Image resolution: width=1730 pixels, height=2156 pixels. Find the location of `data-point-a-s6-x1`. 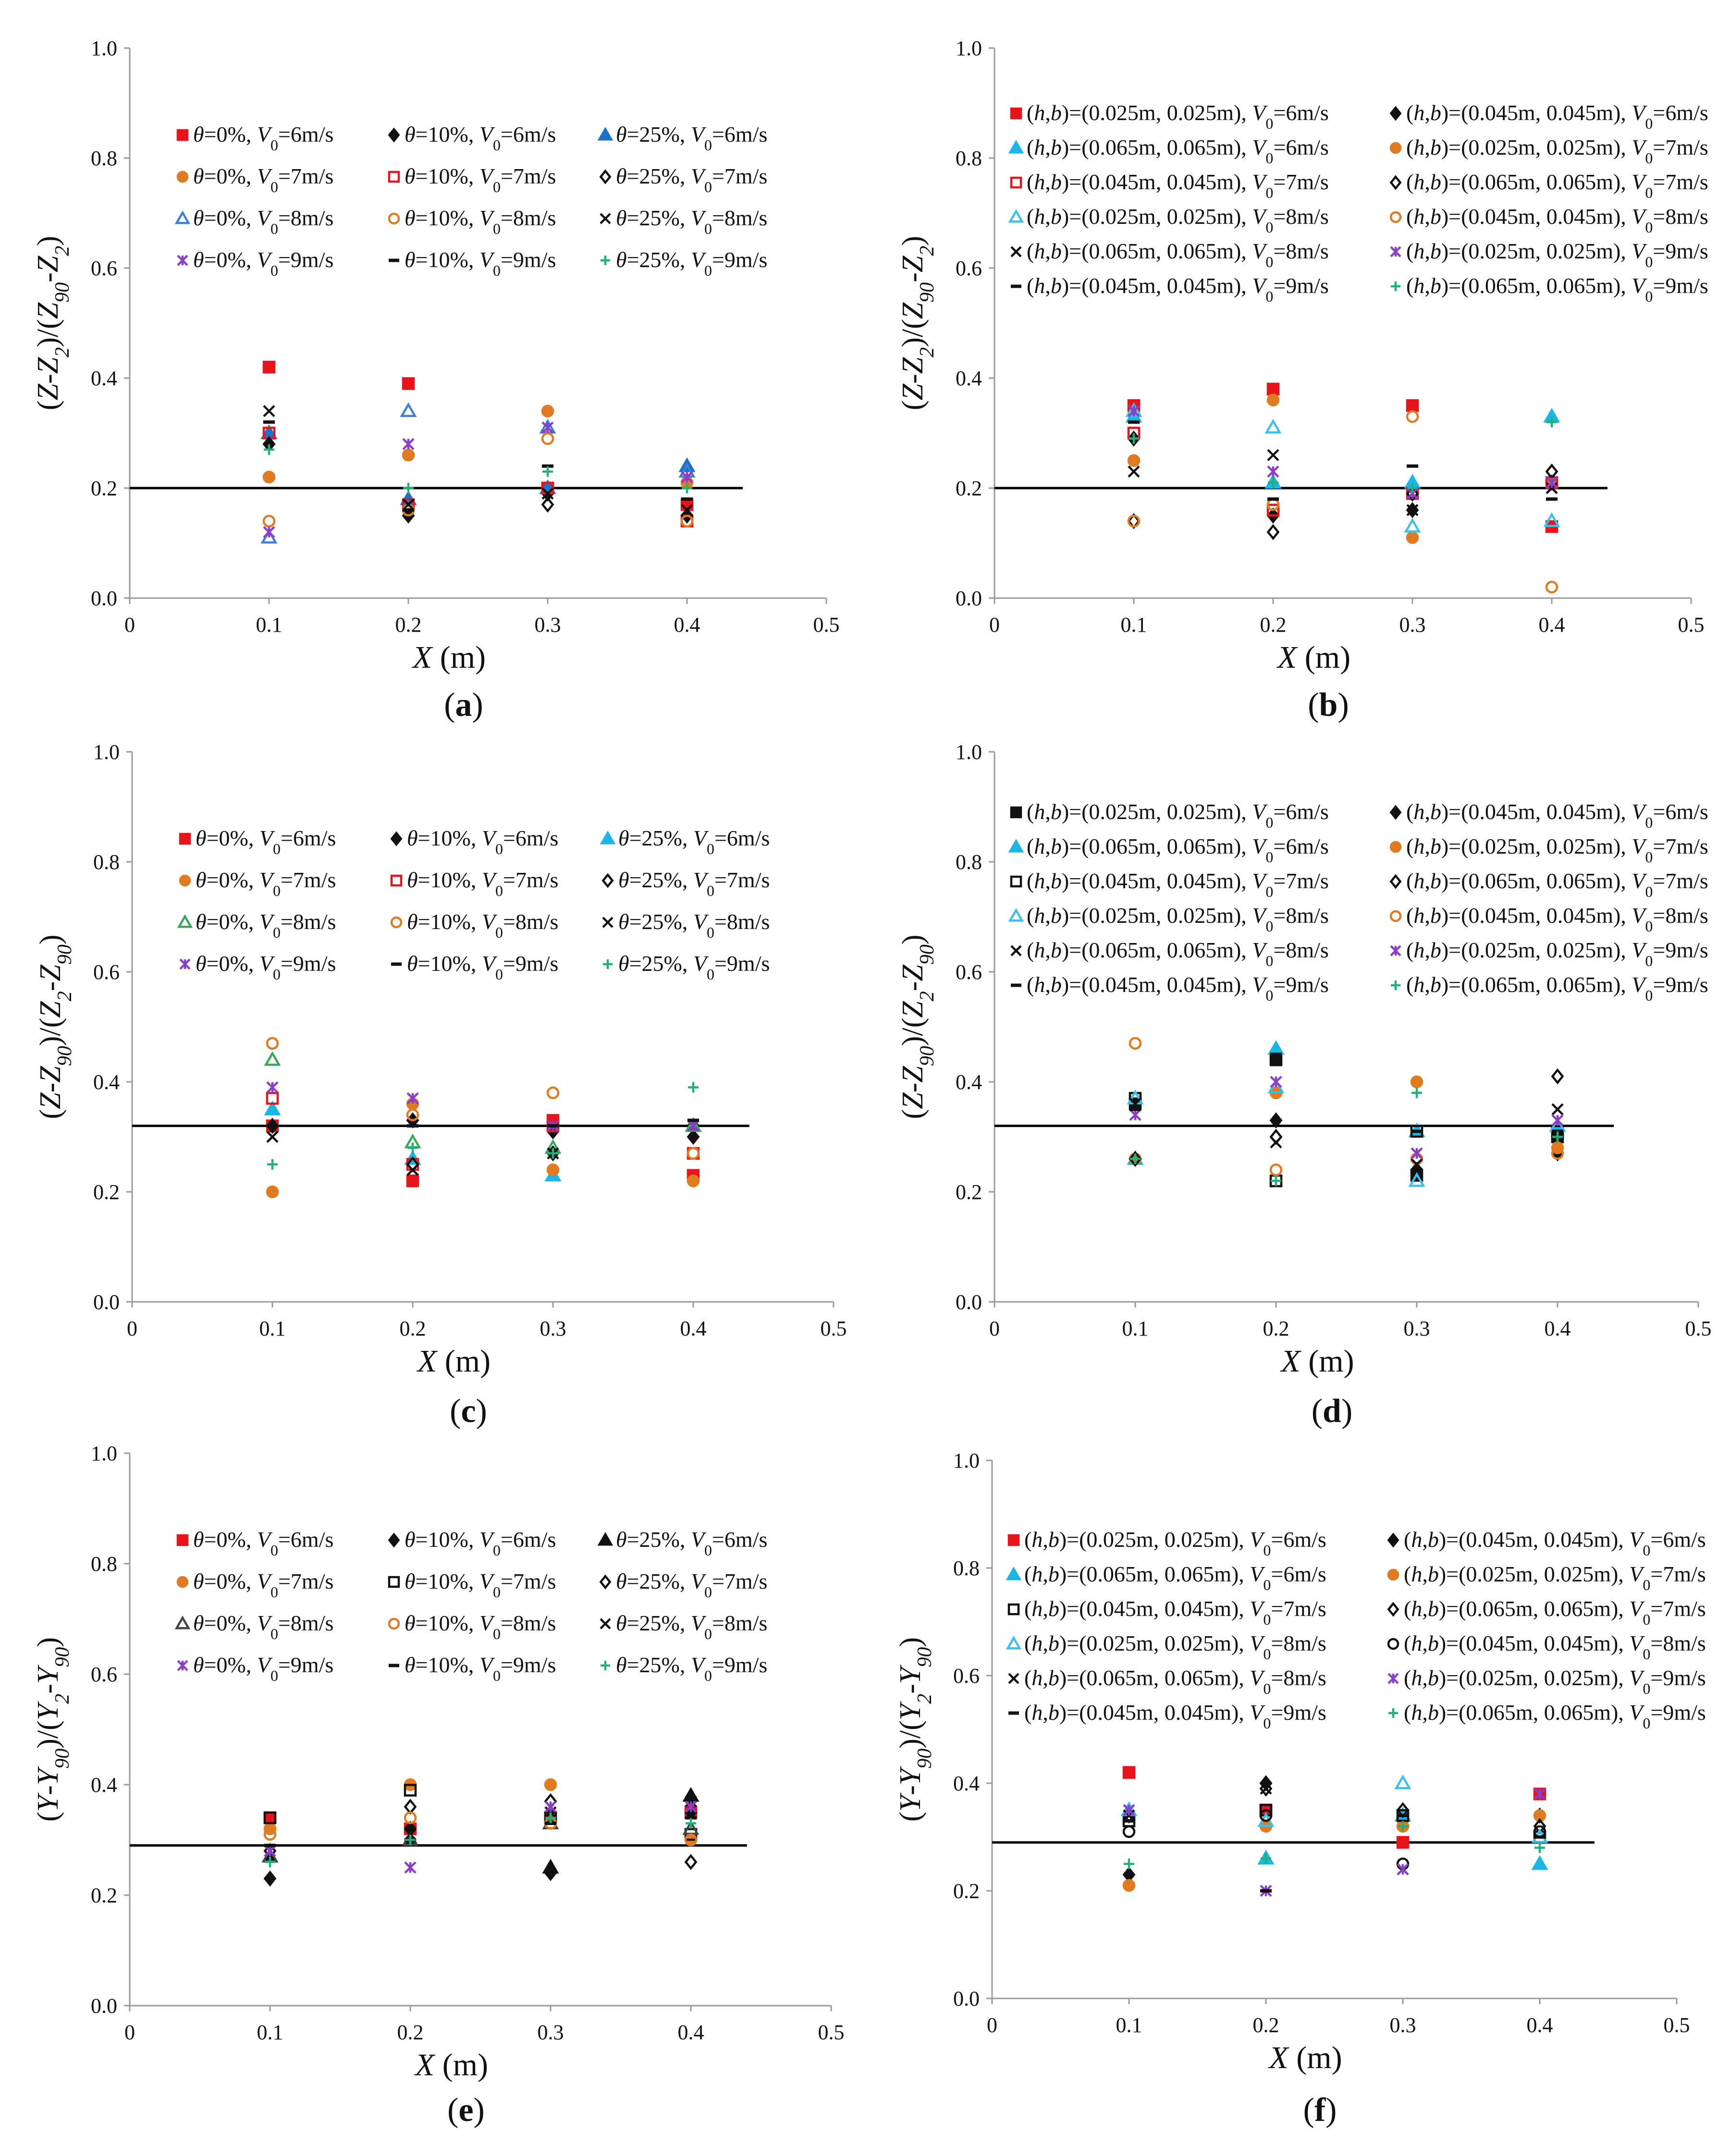

data-point-a-s6-x1 is located at coordinates (408, 409).